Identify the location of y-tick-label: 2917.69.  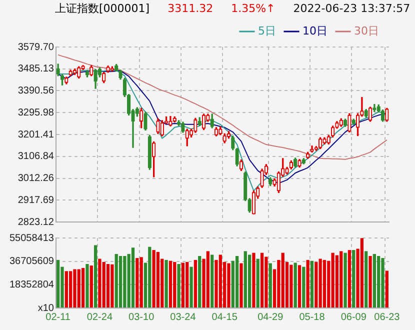
(36, 200).